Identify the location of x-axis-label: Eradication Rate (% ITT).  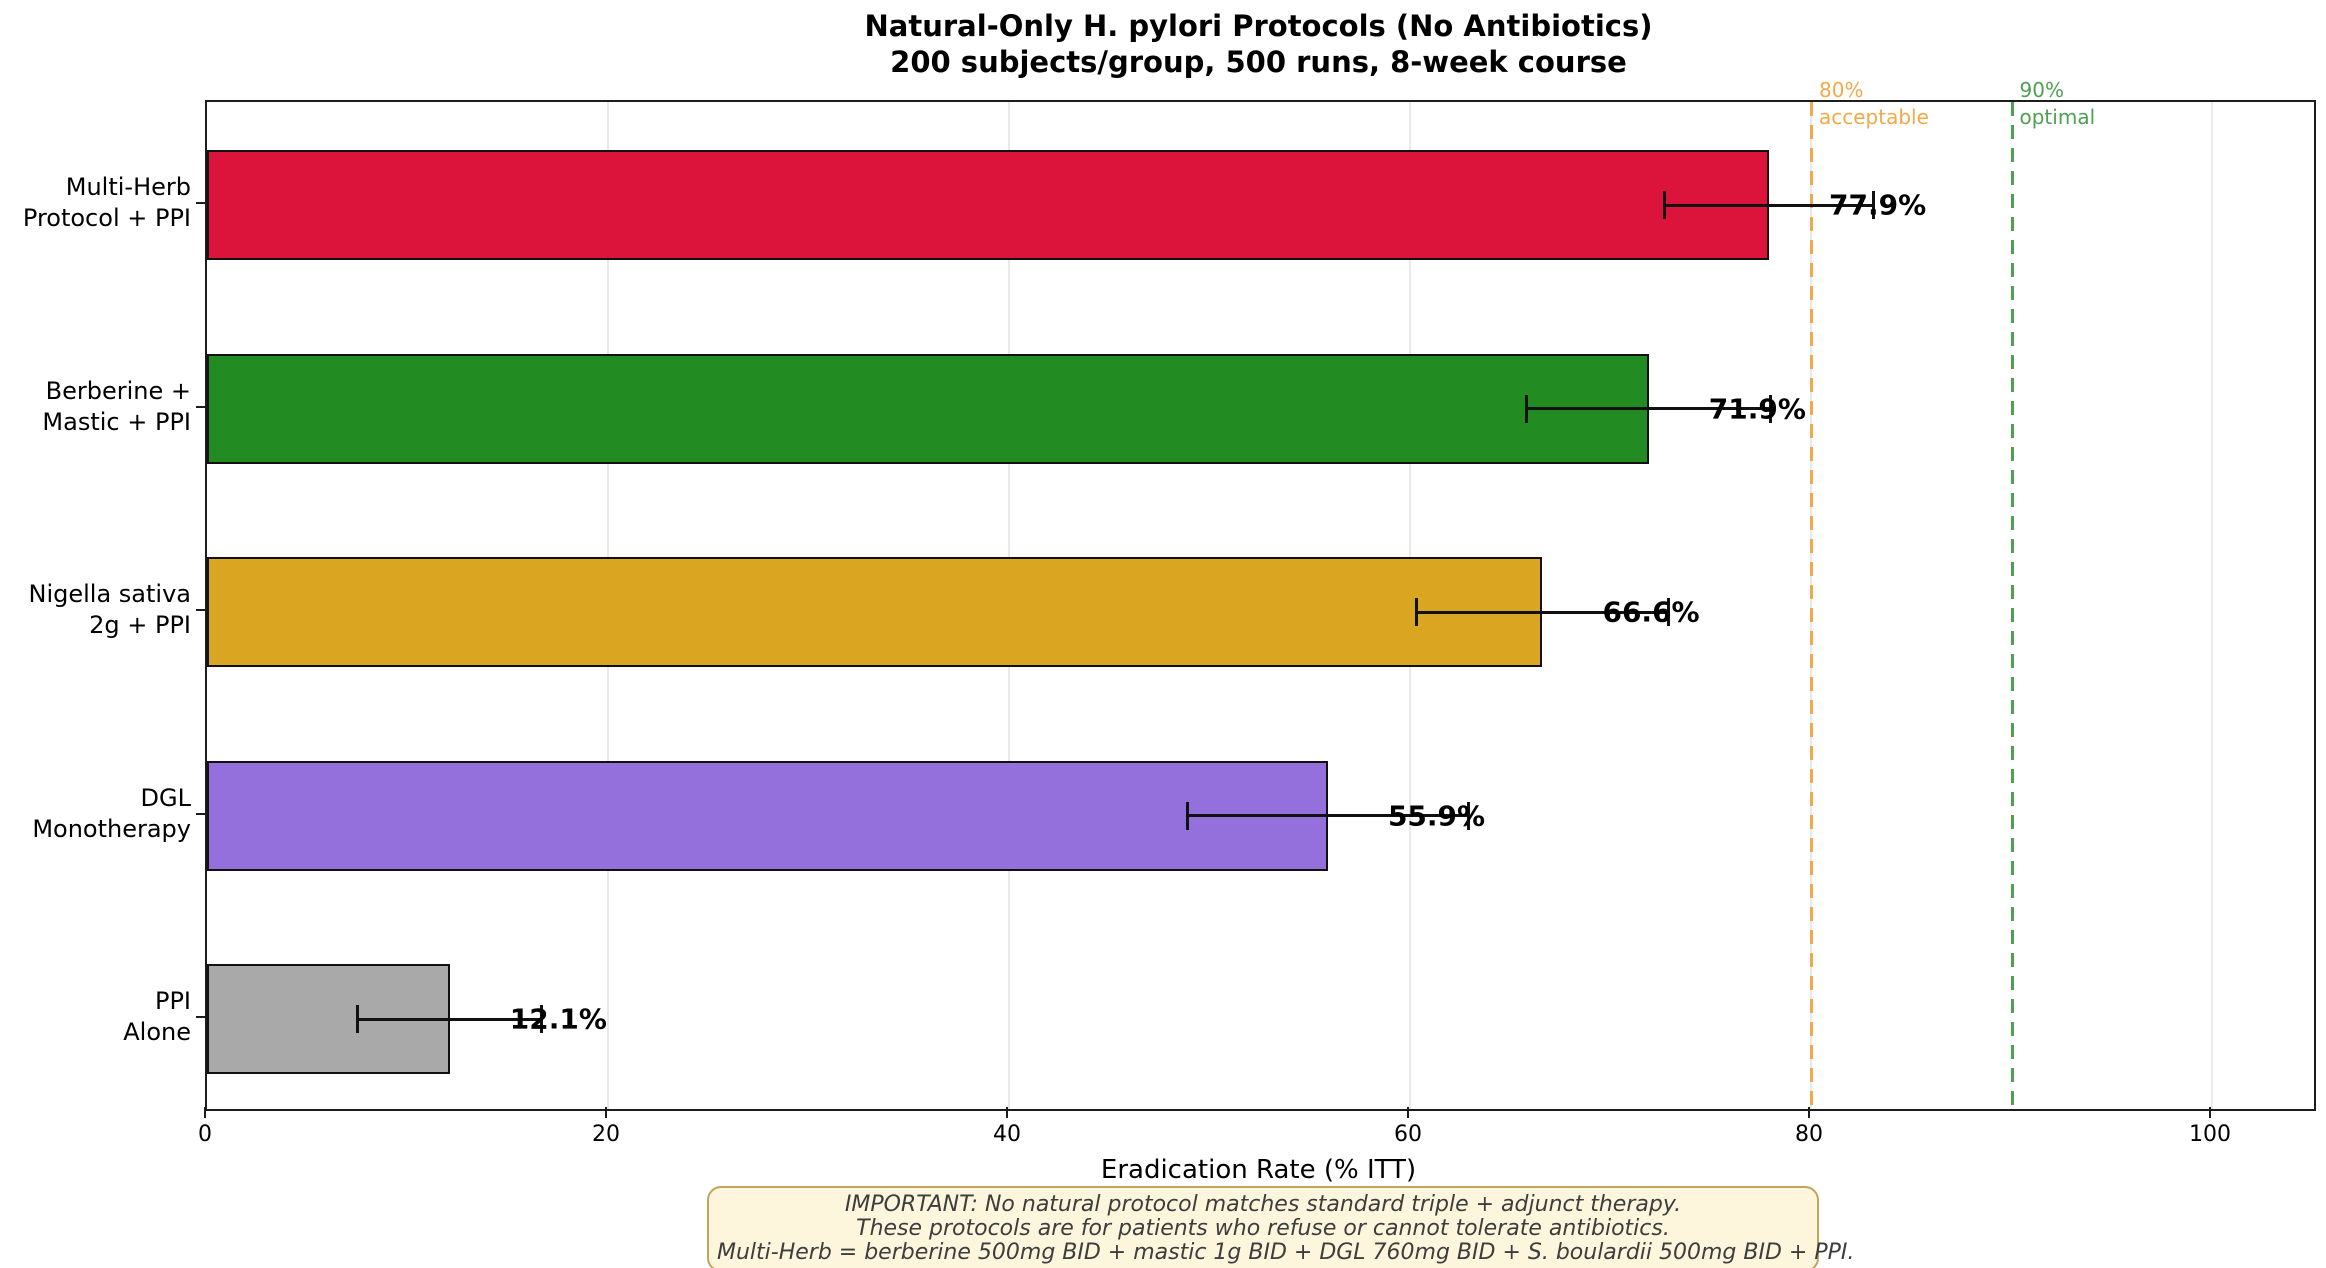
(1258, 1170).